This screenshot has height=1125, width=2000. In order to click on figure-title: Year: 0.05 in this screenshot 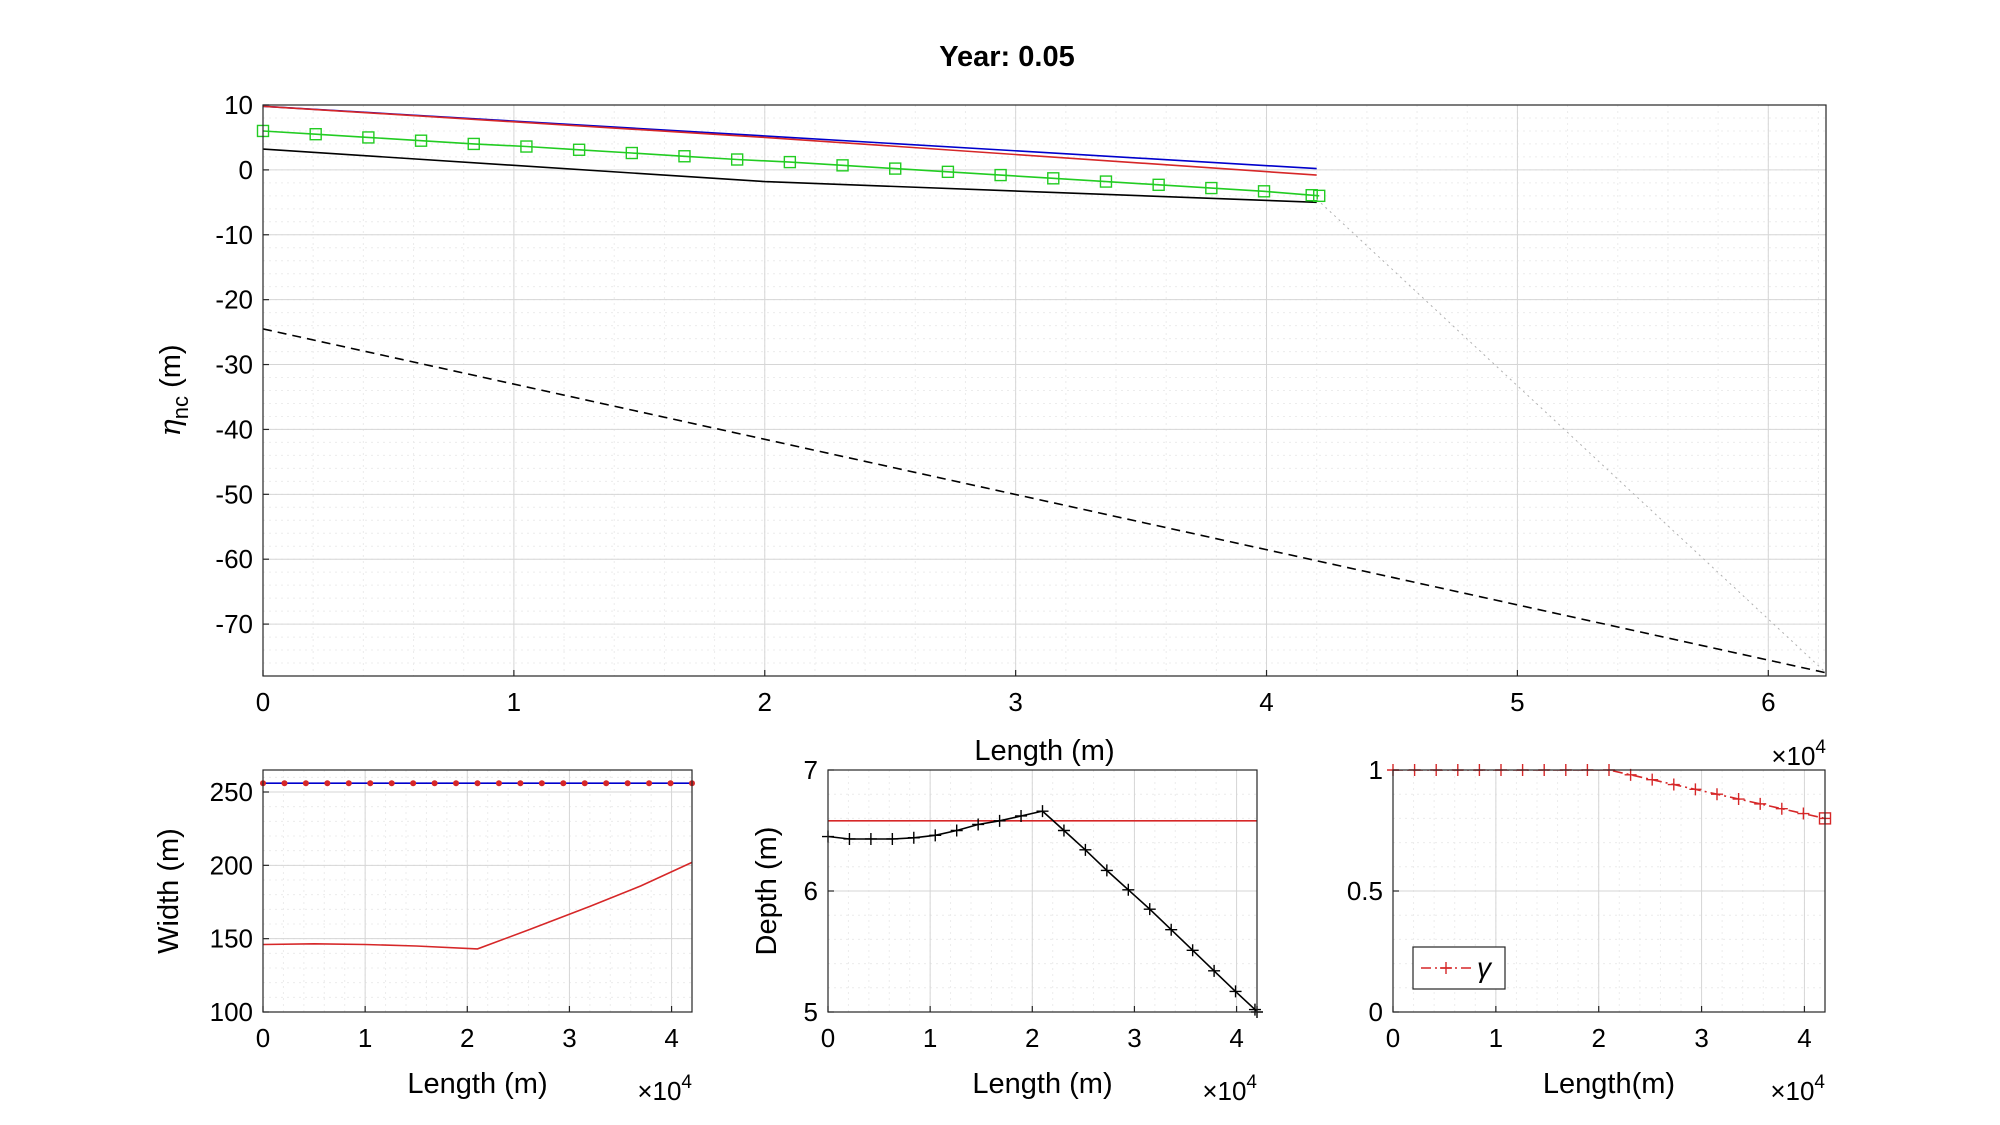, I will do `click(1006, 57)`.